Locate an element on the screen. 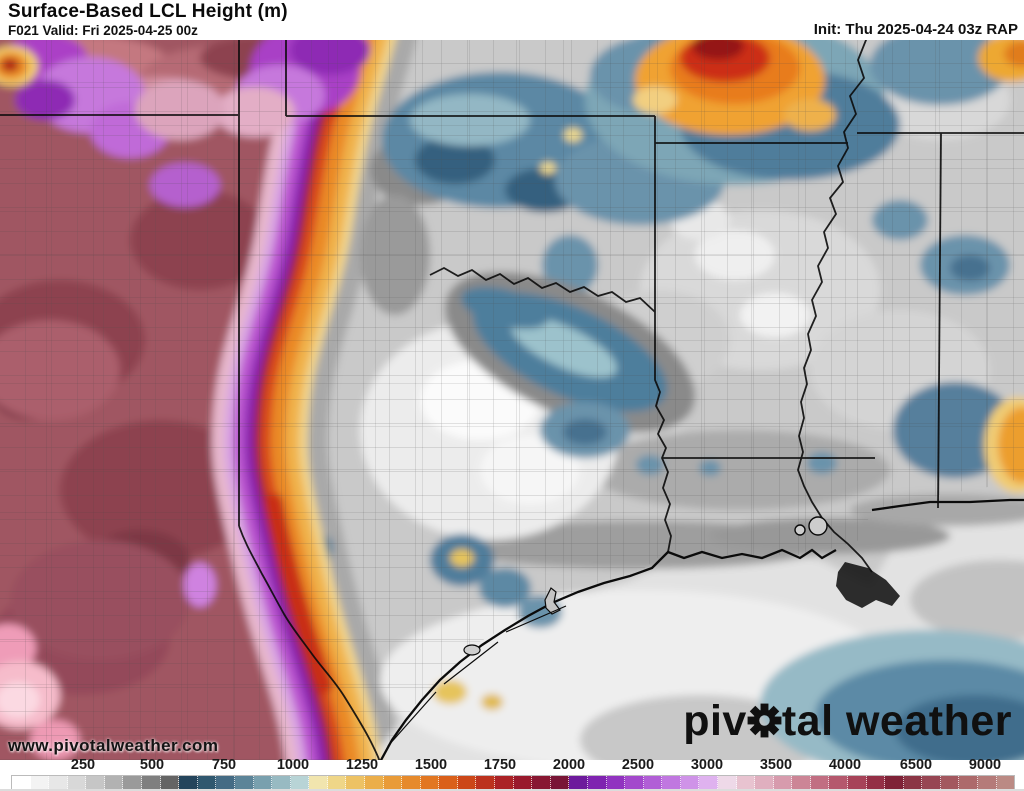 The height and width of the screenshot is (791, 1024). colorbar-label: 500 is located at coordinates (152, 765).